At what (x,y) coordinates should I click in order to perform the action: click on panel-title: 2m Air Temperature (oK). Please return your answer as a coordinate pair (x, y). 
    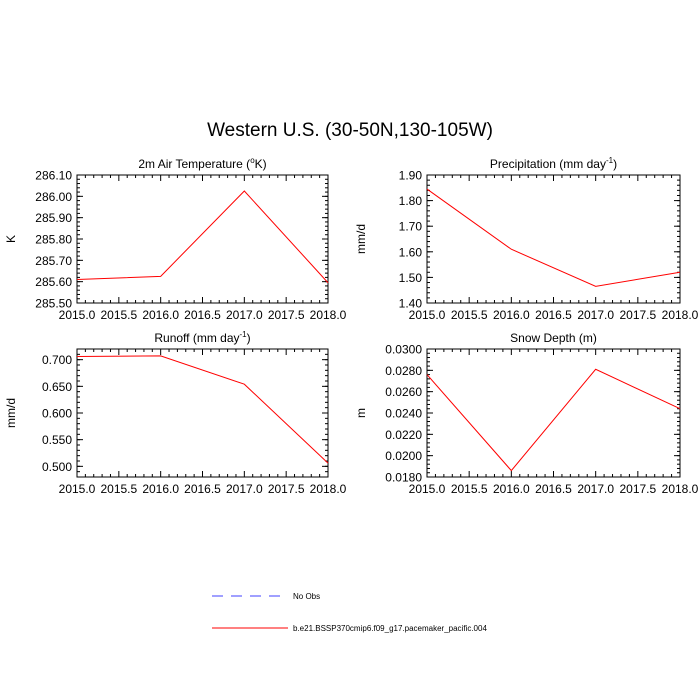
    Looking at the image, I should click on (202, 163).